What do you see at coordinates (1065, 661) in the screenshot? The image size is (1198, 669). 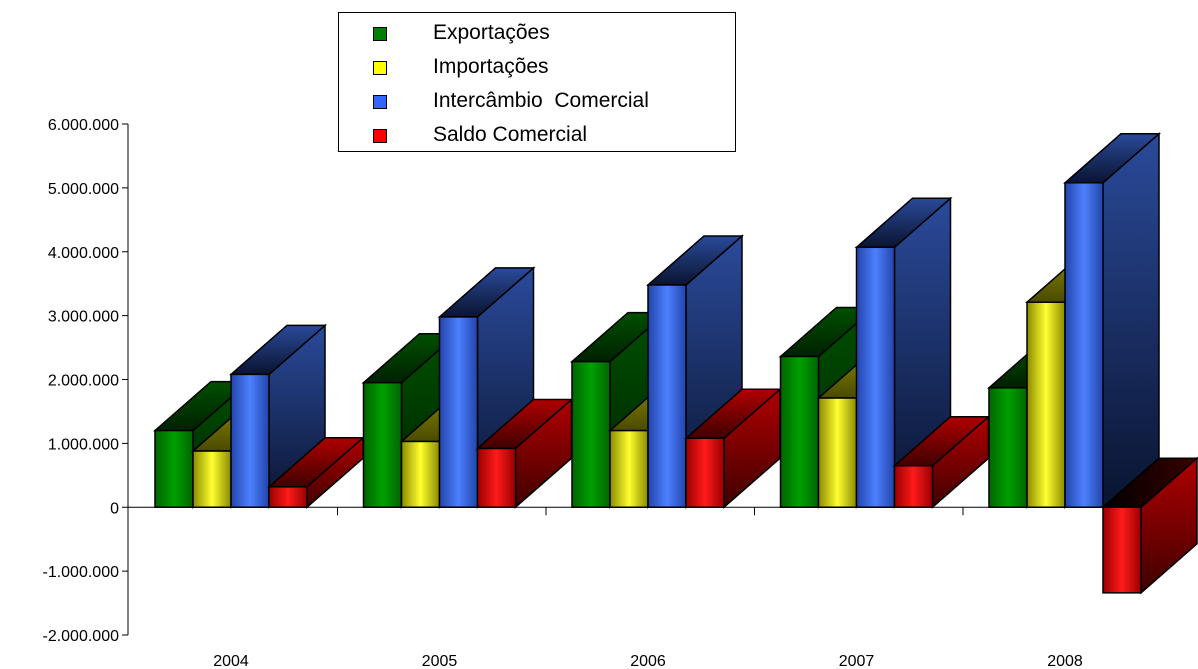 I see `x-tick-label: 2008` at bounding box center [1065, 661].